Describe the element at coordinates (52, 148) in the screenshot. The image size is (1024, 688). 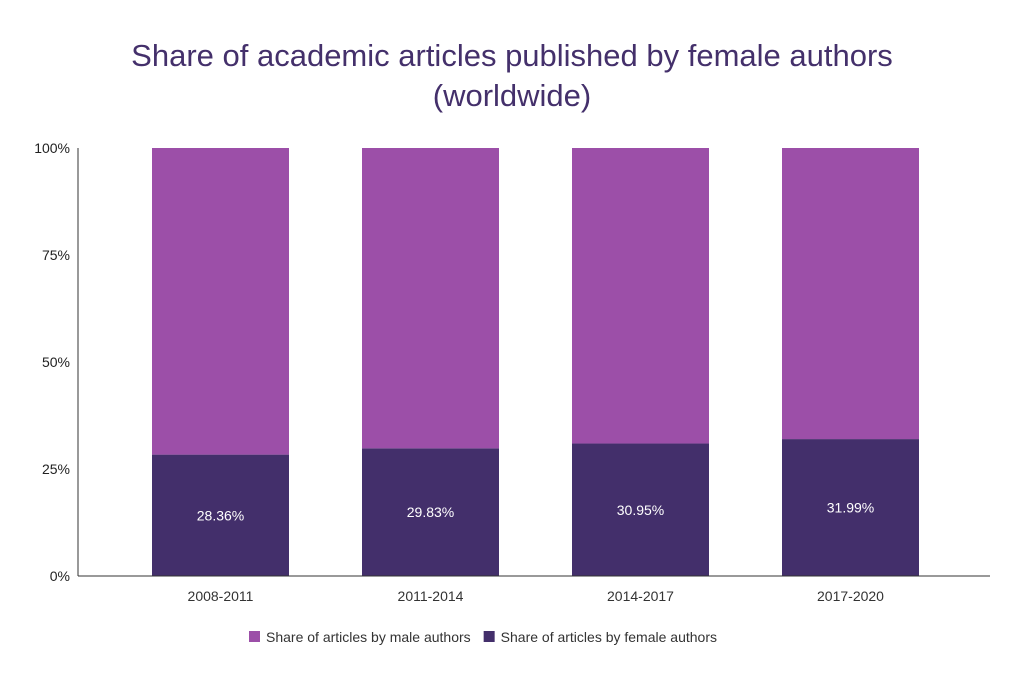
I see `y-tick-label: 100%` at that location.